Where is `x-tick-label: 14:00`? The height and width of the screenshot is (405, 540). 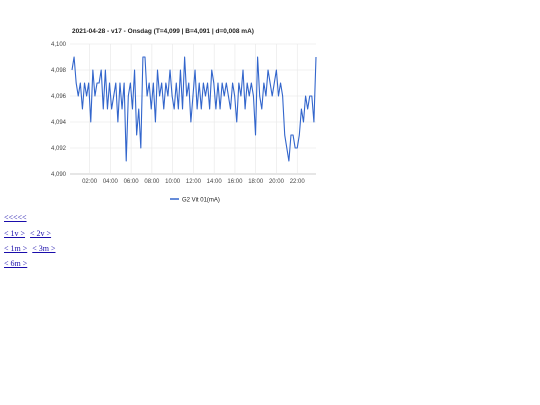 x-tick-label: 14:00 is located at coordinates (215, 182).